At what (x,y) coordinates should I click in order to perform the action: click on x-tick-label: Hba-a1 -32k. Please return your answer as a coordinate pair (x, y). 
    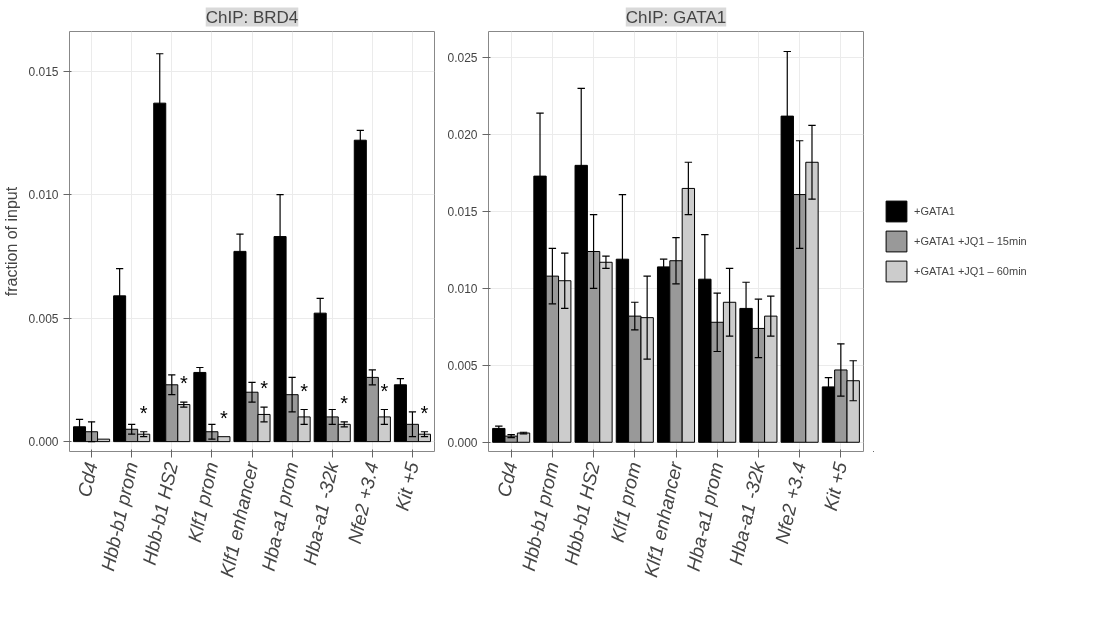
    Looking at the image, I should click on (747, 512).